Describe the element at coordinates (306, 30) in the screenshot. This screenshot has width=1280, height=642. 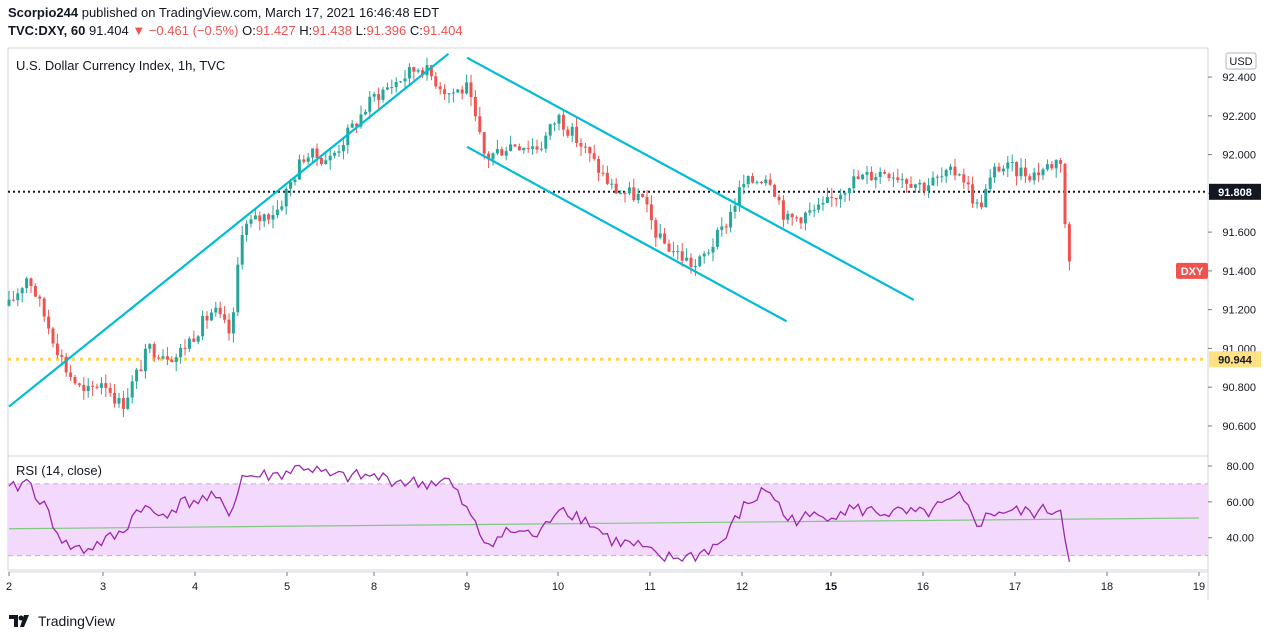
I see `high-label: H:` at that location.